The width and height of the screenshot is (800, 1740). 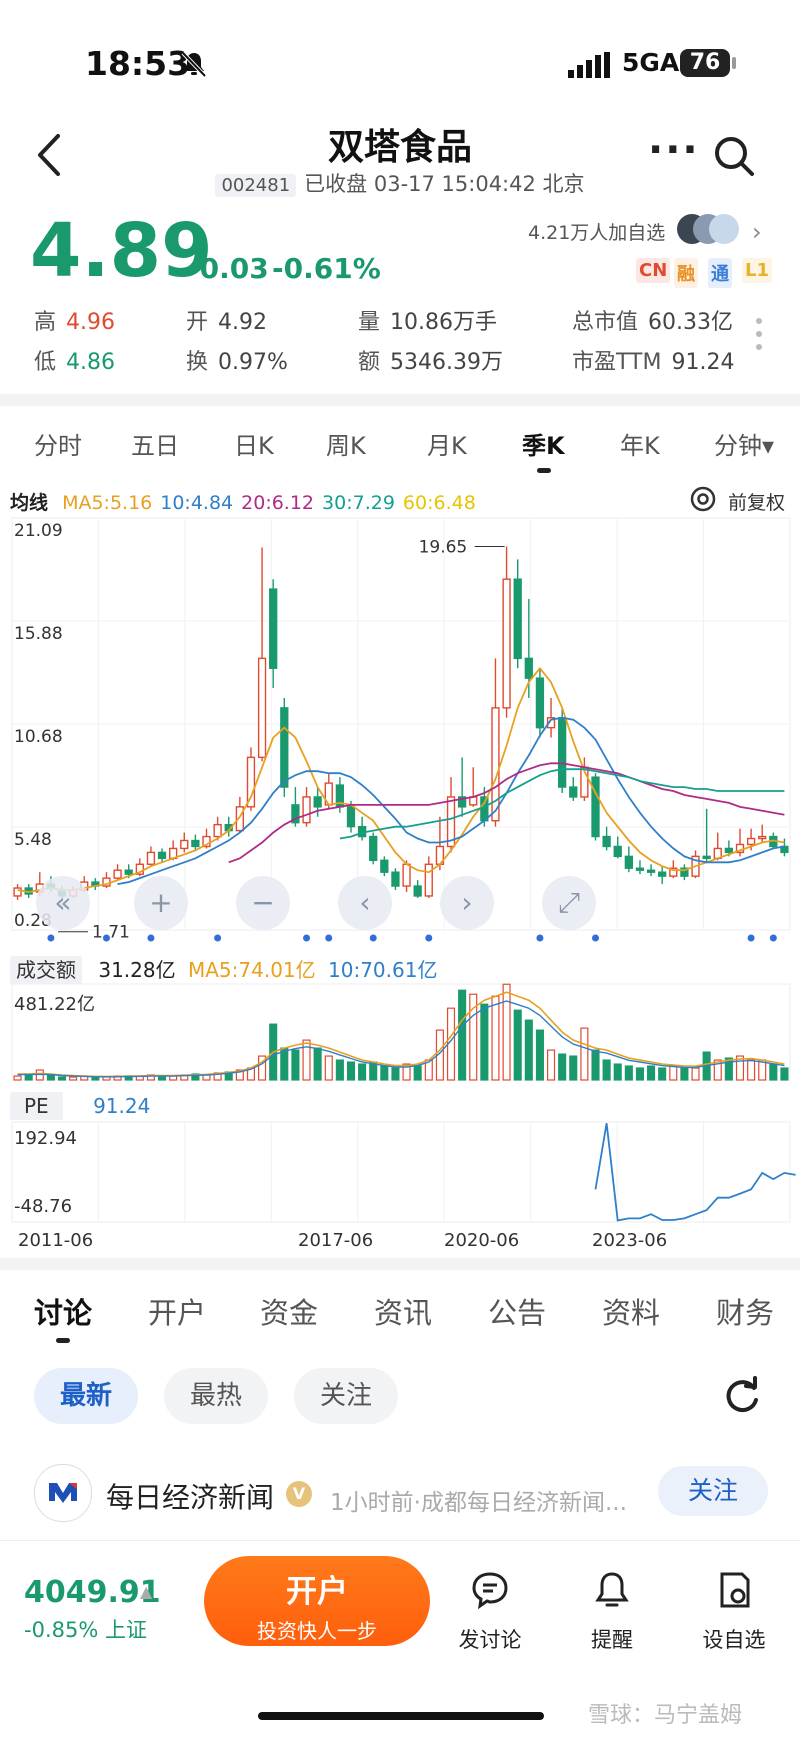 What do you see at coordinates (720, 273) in the screenshot?
I see `tag-connect: 通` at bounding box center [720, 273].